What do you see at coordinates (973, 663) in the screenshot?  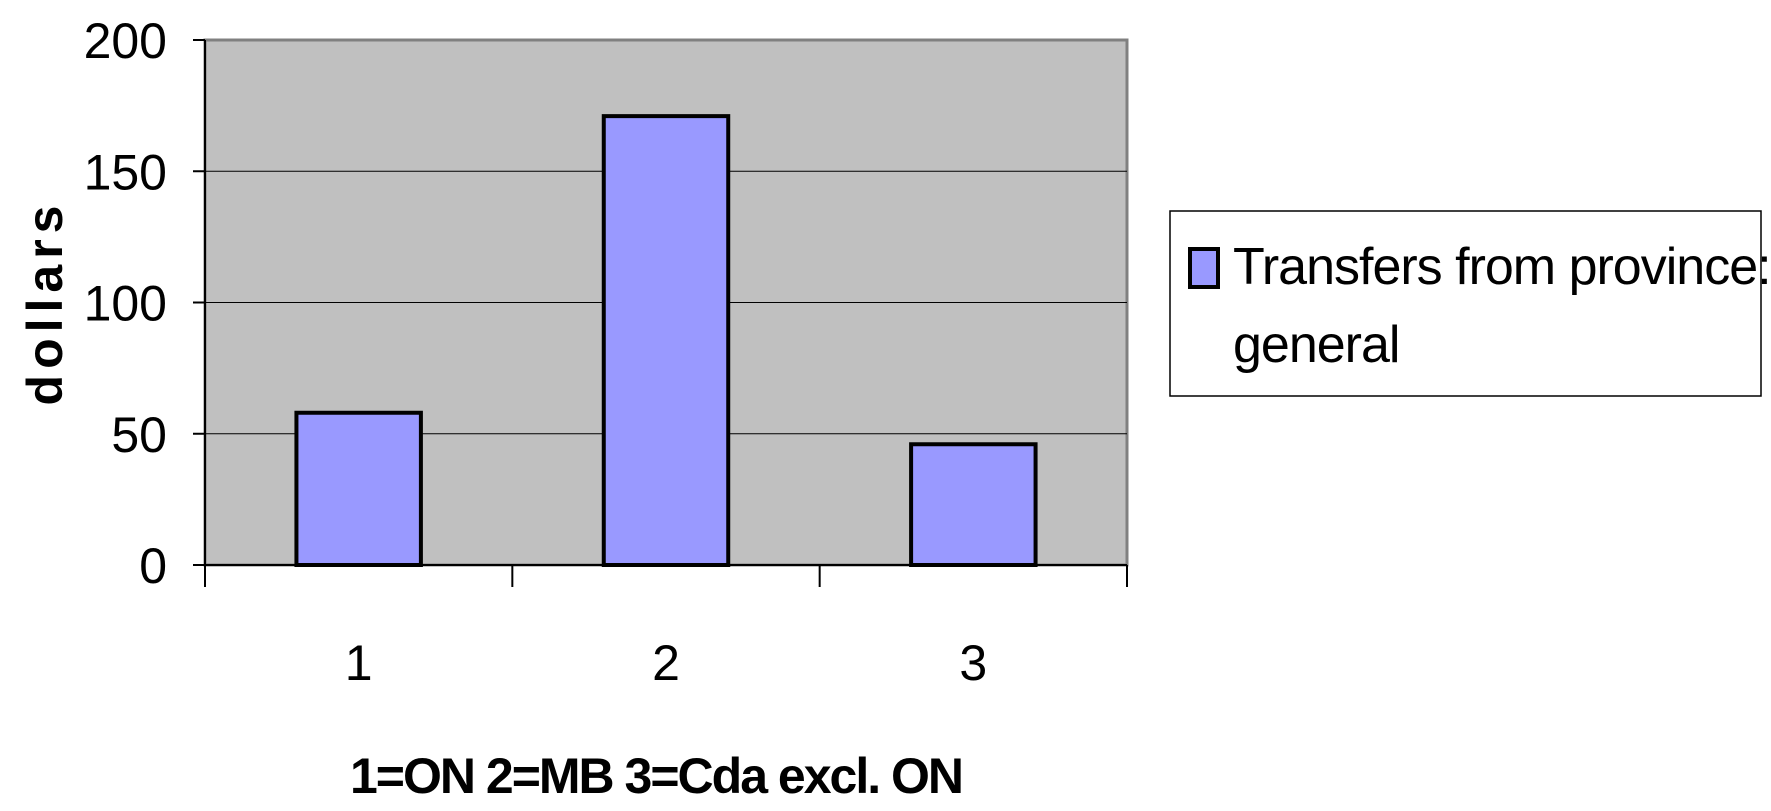 I see `x-tick-label: 3` at bounding box center [973, 663].